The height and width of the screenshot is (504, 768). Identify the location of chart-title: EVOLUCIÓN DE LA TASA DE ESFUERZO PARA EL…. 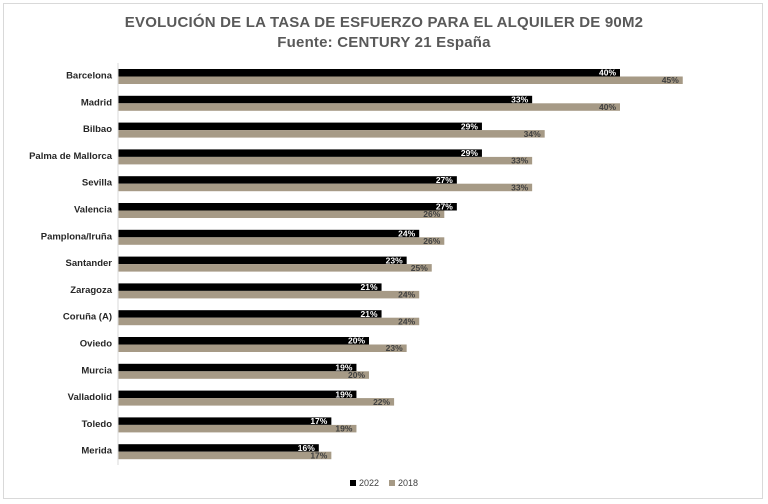
(384, 22).